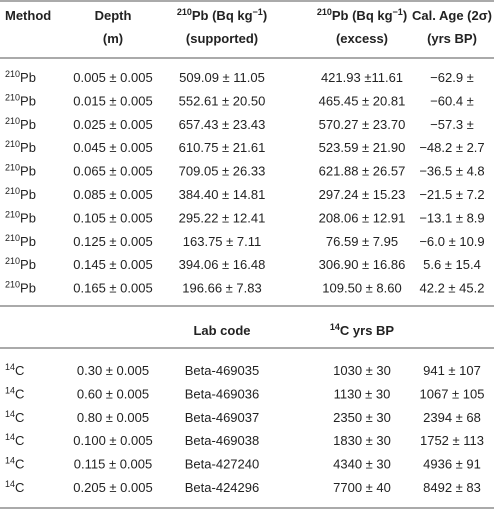 The image size is (494, 512). What do you see at coordinates (451, 241) in the screenshot?
I see `cell-text: −6.0 ± 10.9` at bounding box center [451, 241].